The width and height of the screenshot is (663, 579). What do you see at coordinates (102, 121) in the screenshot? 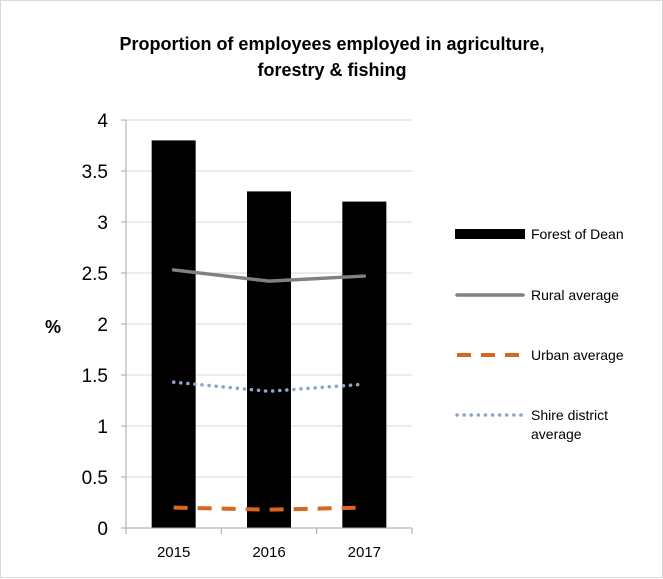
I see `y-tick-label-4: 4` at bounding box center [102, 121].